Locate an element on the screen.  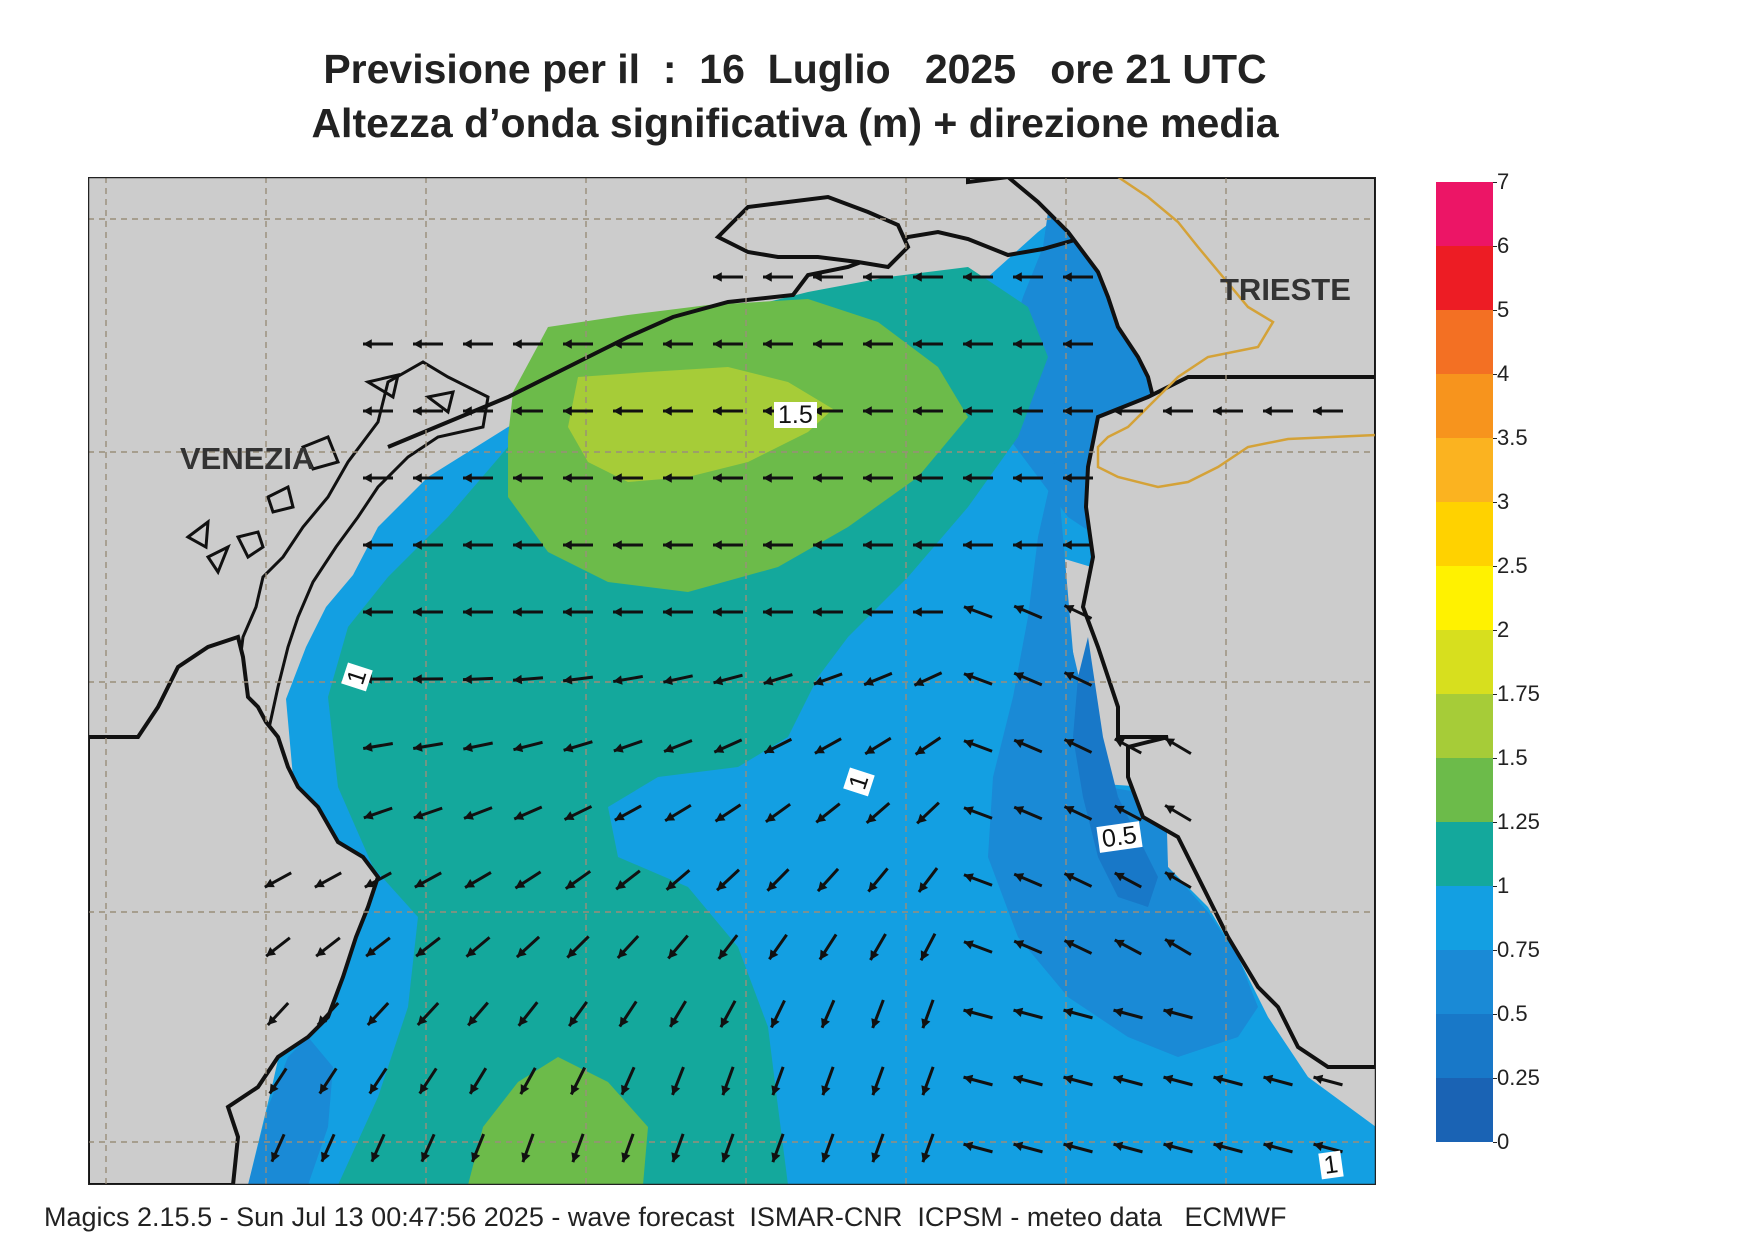
legend-label: 3 is located at coordinates (1503, 501).